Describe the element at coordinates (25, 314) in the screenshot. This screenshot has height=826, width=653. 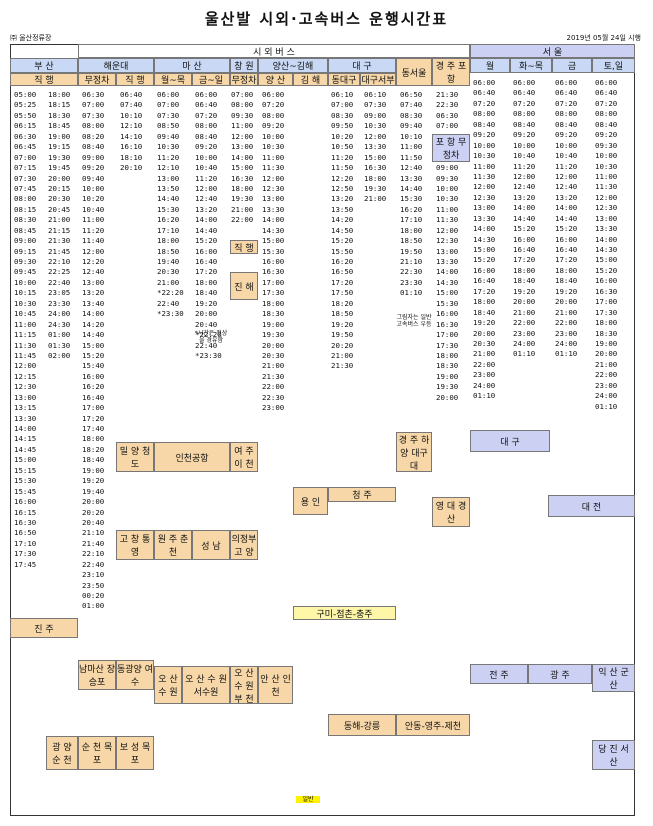
I see `time-cell: 10:45` at that location.